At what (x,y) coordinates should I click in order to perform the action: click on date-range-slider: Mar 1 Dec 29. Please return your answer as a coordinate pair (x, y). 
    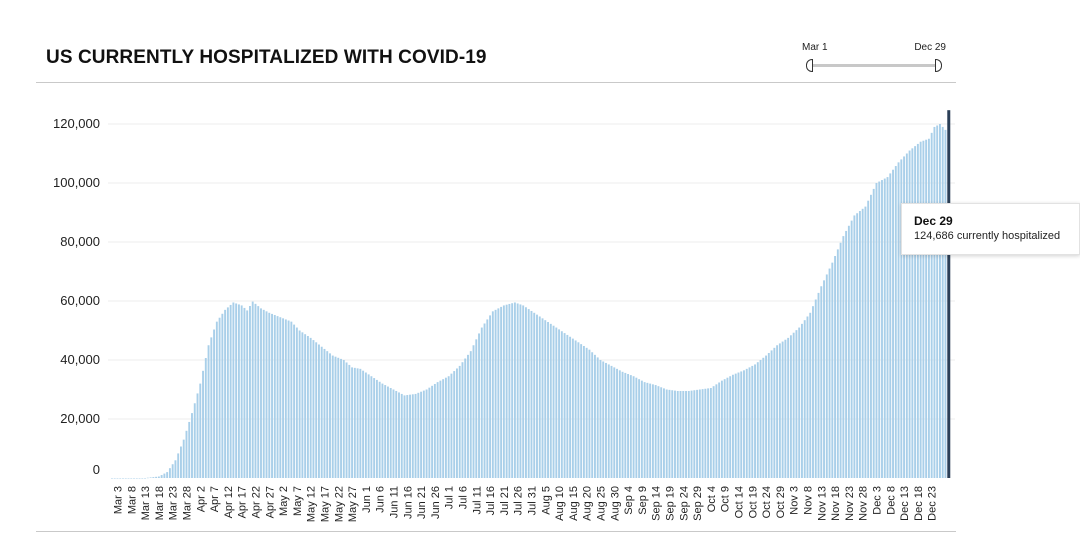
    Looking at the image, I should click on (875, 58).